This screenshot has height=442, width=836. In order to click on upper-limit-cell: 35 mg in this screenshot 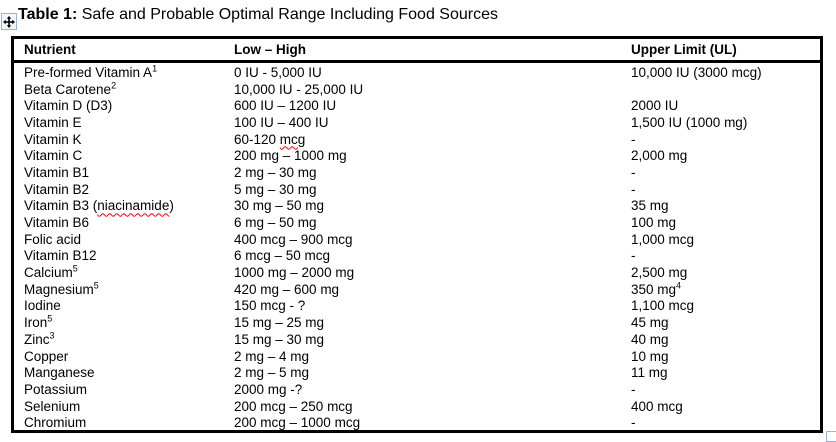, I will do `click(650, 206)`.